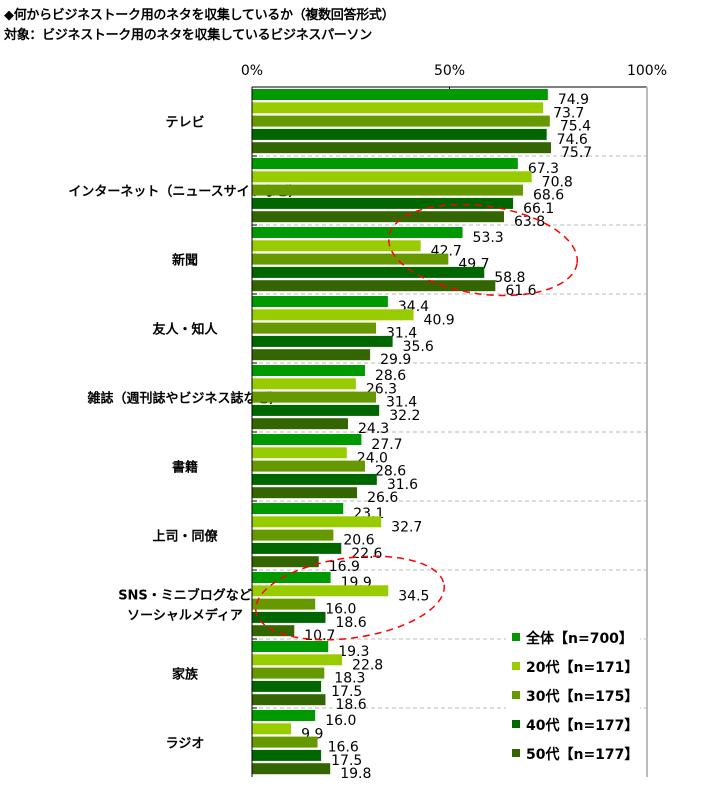  Describe the element at coordinates (647, 71) in the screenshot. I see `x-tick-label: 100%` at that location.